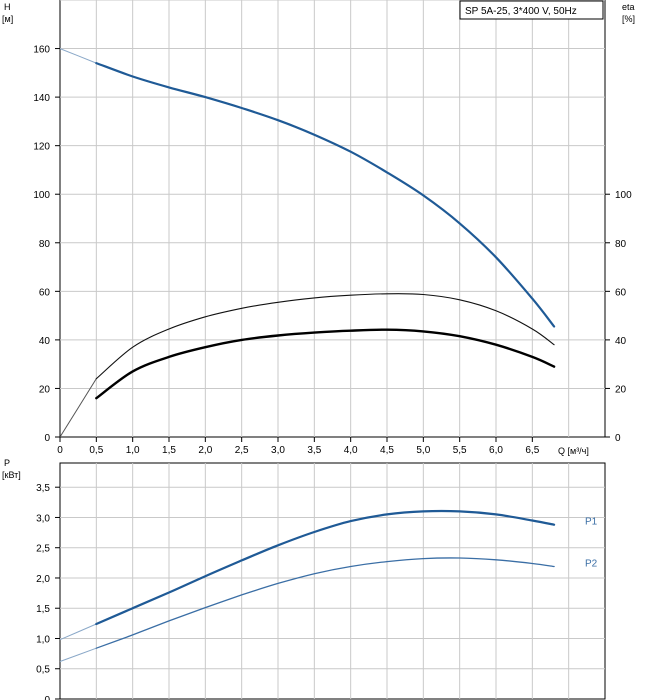 The image size is (658, 700). I want to click on power-axis-label: P, so click(7, 463).